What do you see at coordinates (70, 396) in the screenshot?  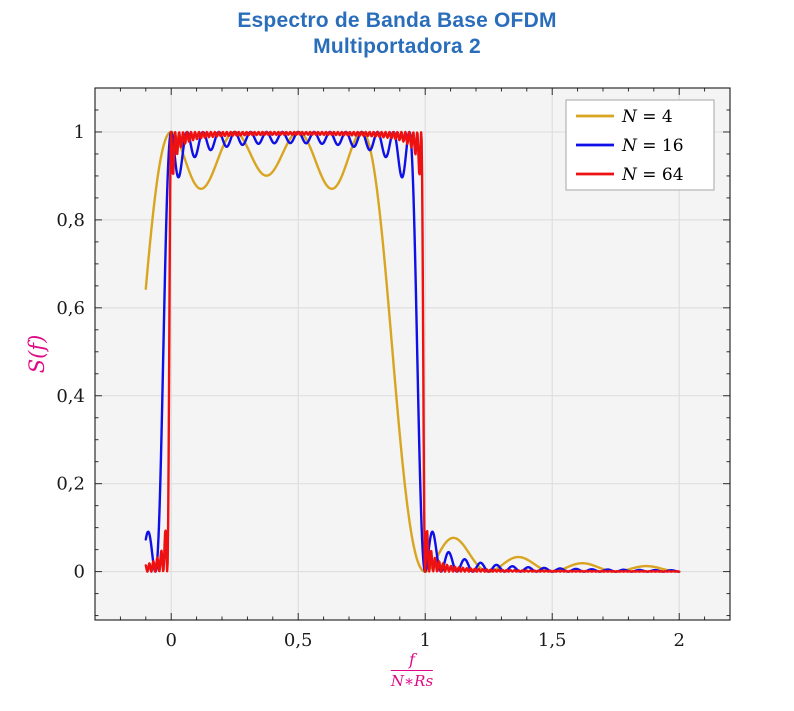 I see `y-tick-label: 0,4` at bounding box center [70, 396].